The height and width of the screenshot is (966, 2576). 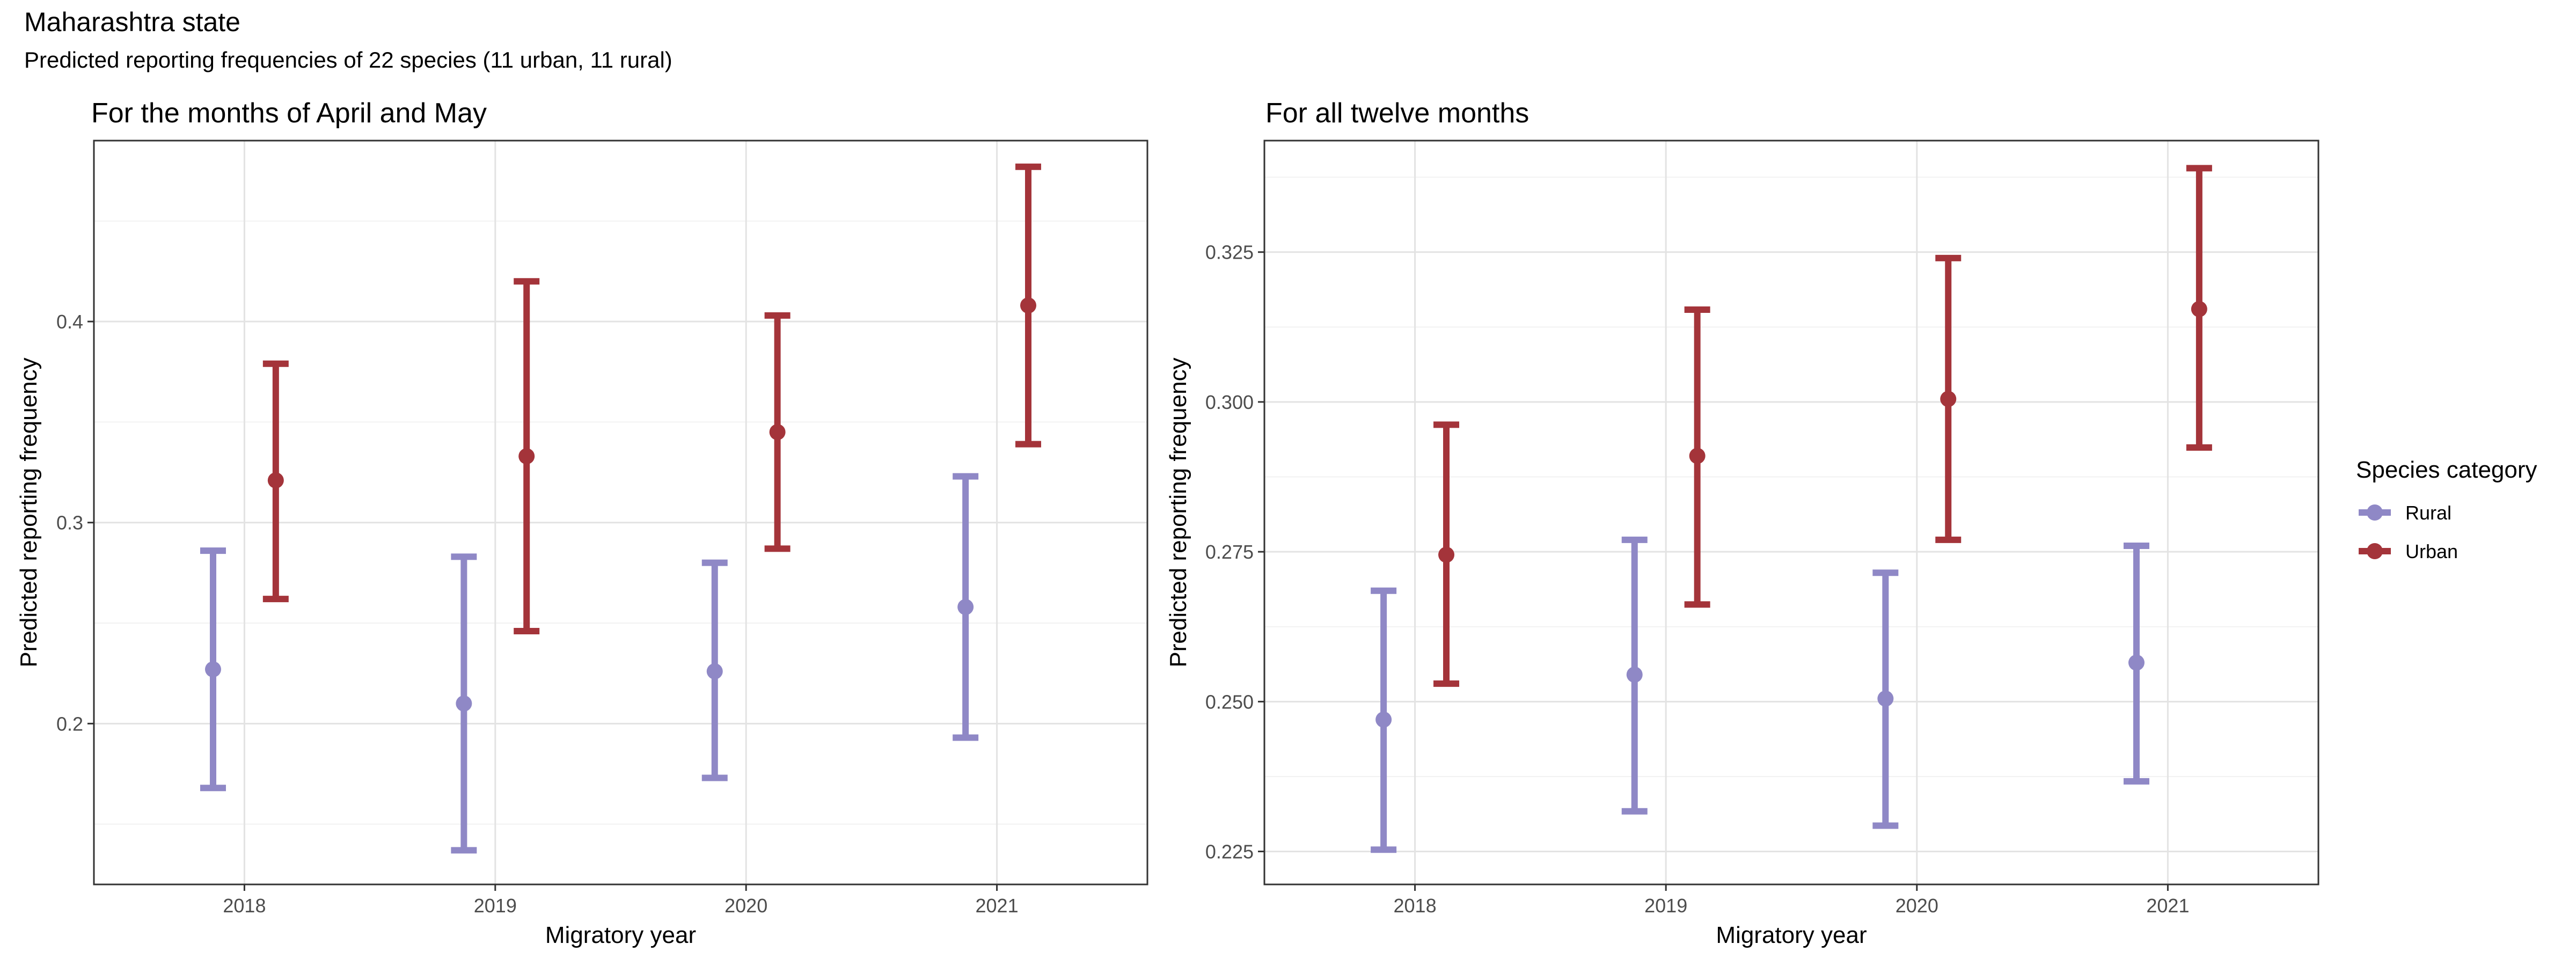 What do you see at coordinates (69, 724) in the screenshot?
I see `y-tick-label: 0.2` at bounding box center [69, 724].